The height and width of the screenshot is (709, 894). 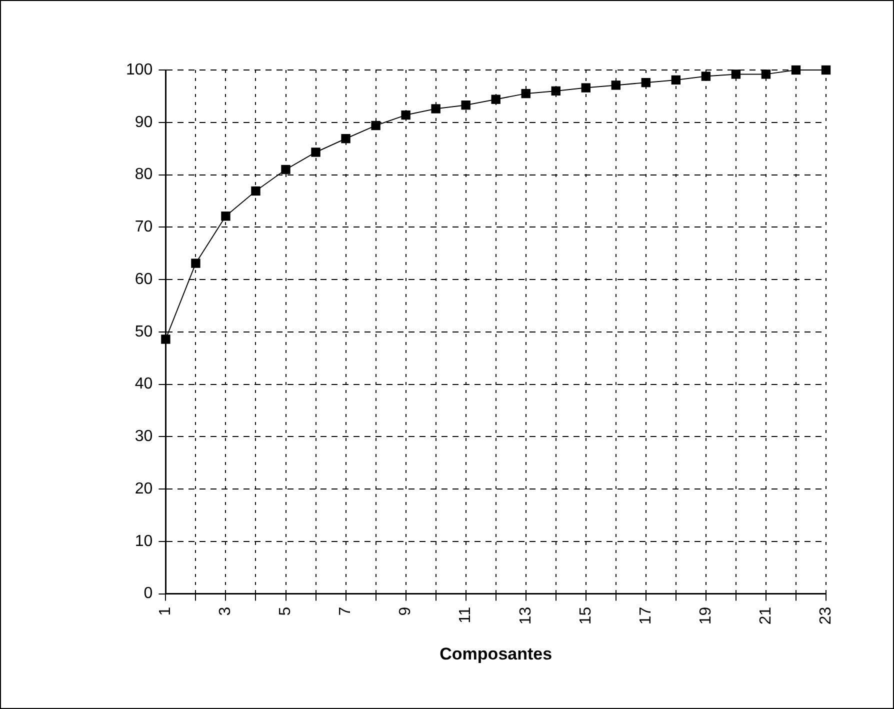 What do you see at coordinates (645, 615) in the screenshot?
I see `x-tick-label: 17` at bounding box center [645, 615].